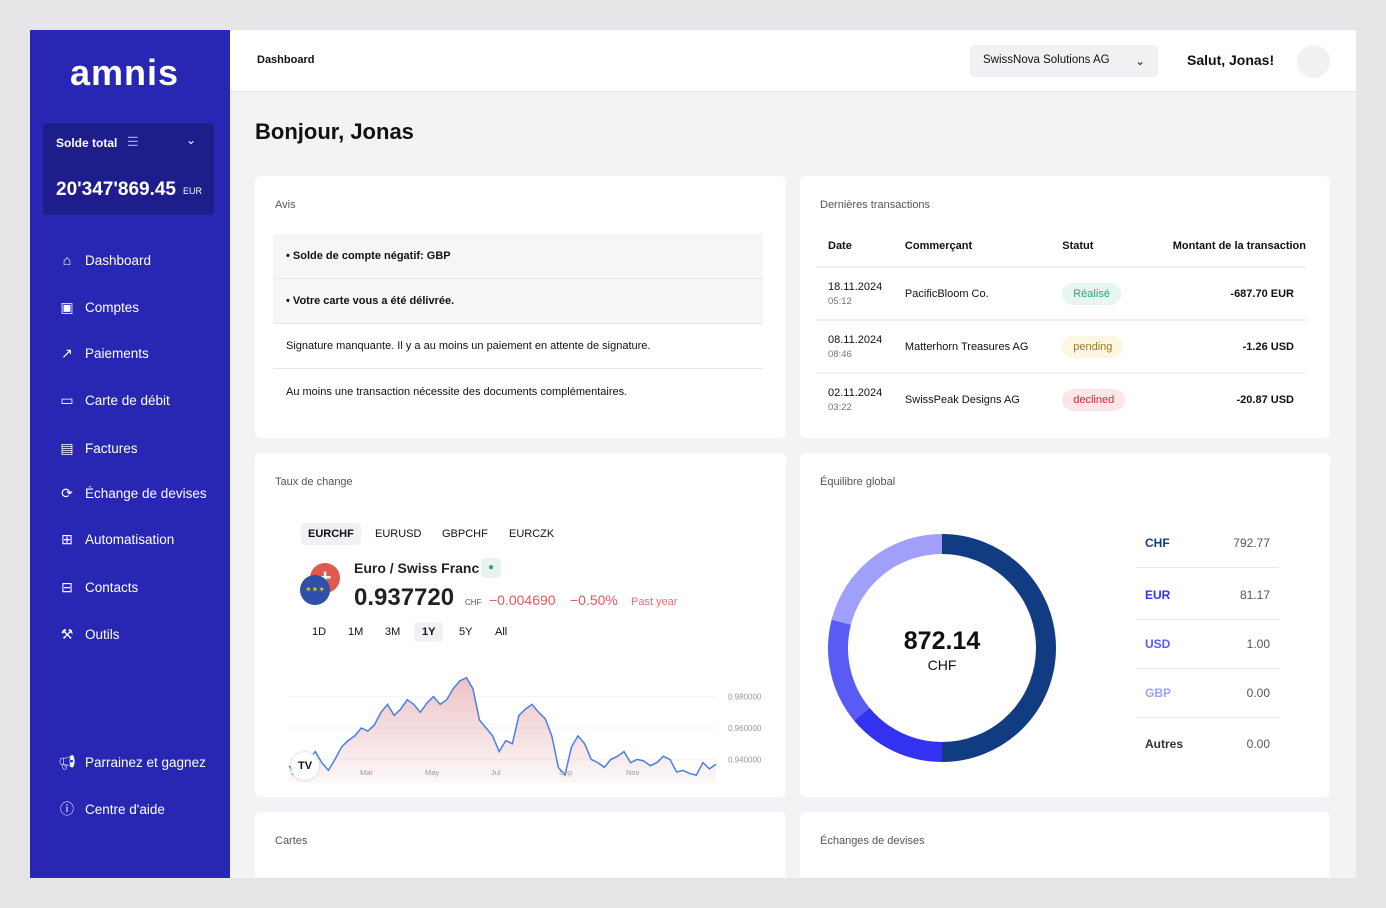 The width and height of the screenshot is (1386, 908). What do you see at coordinates (745, 697) in the screenshot?
I see `y-tick-label: 0.980000` at bounding box center [745, 697].